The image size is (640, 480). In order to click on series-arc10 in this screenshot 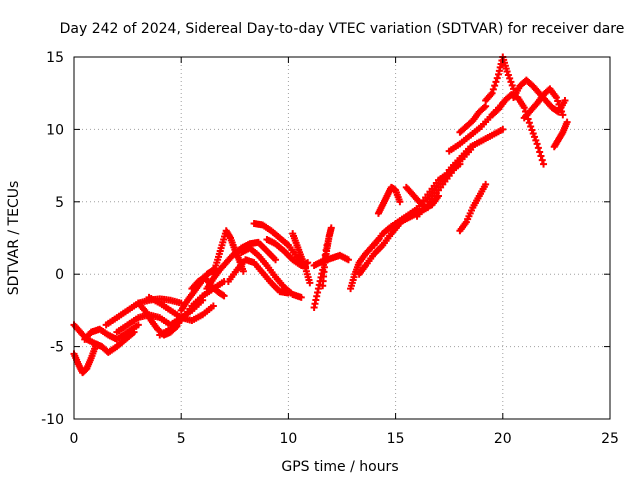, I will do `click(208, 286)`.